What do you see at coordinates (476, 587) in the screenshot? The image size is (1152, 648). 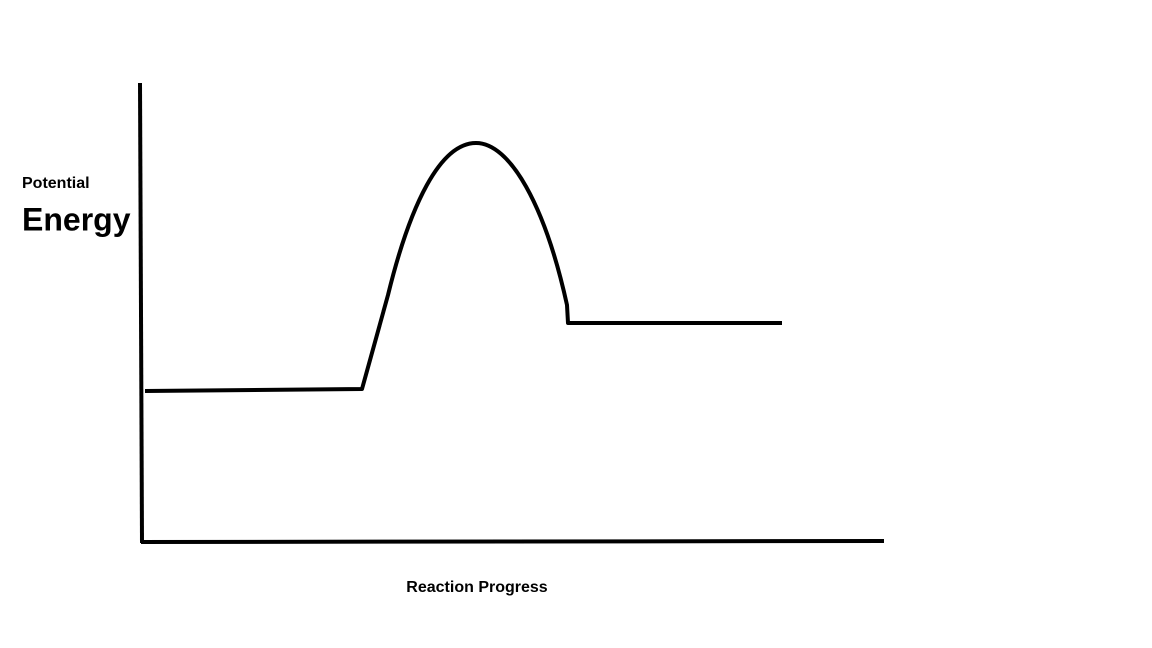 I see `x-axis-label: Reaction Progress` at bounding box center [476, 587].